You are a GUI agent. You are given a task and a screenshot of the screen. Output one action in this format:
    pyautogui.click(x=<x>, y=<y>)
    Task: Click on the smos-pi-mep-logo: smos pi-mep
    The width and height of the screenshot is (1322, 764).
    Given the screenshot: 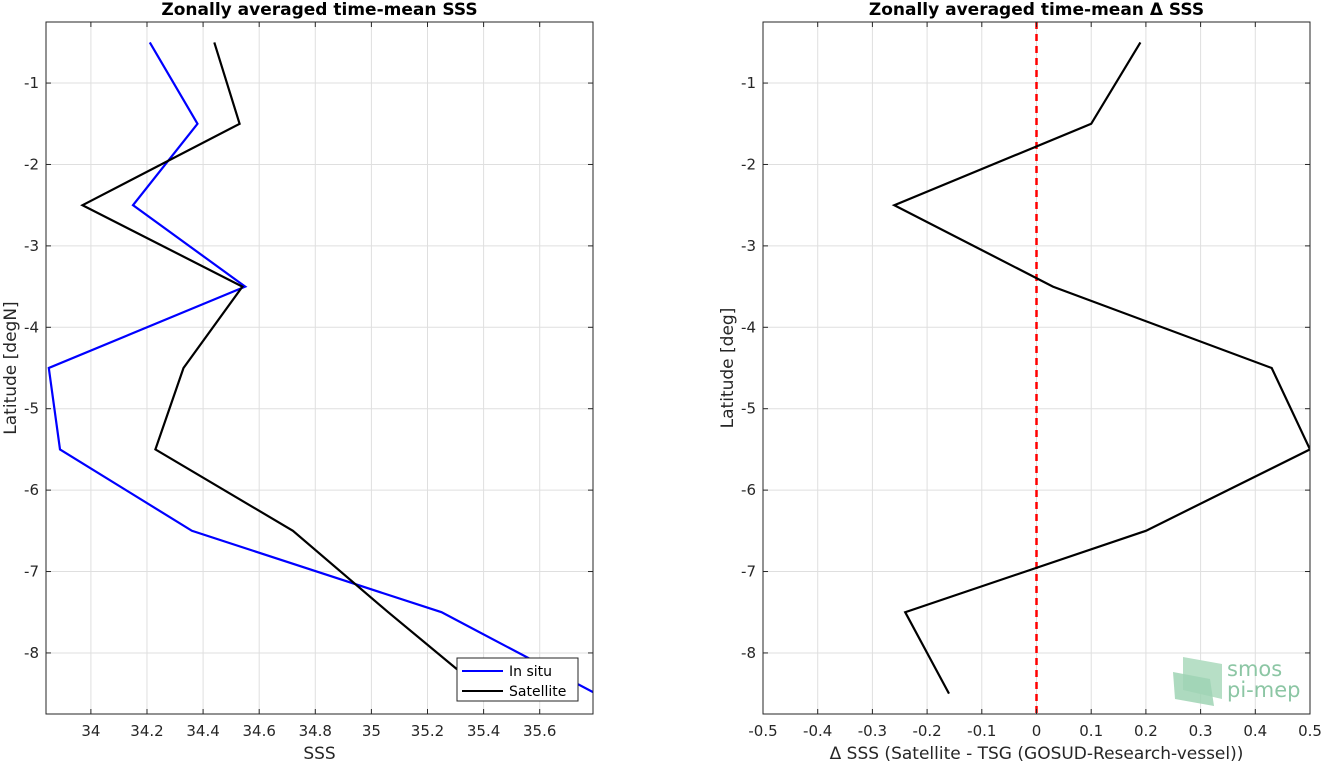 What is the action you would take?
    pyautogui.click(x=1236, y=681)
    